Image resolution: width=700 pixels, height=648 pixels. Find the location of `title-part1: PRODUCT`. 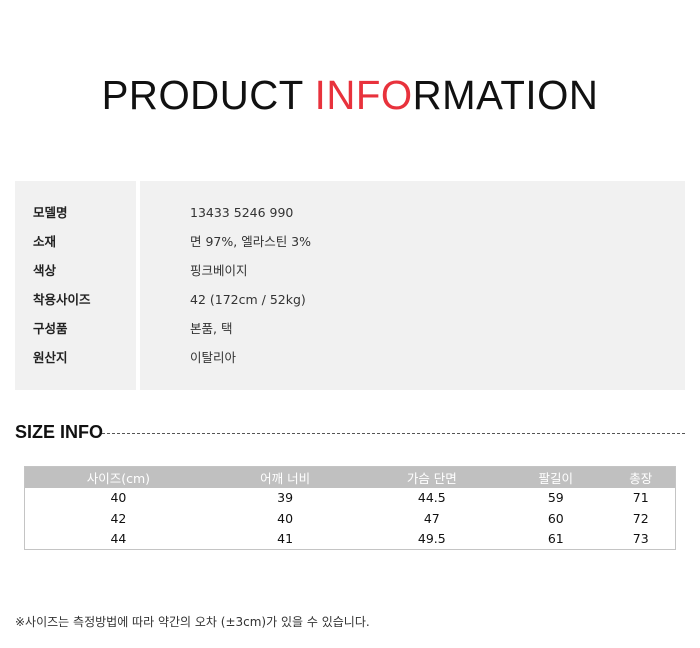

title-part1: PRODUCT is located at coordinates (208, 95).